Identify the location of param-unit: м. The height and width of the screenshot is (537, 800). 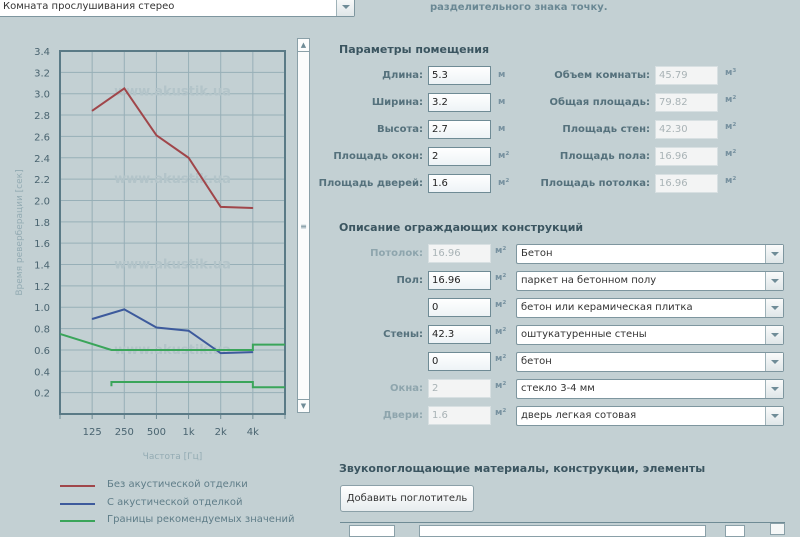
(502, 102).